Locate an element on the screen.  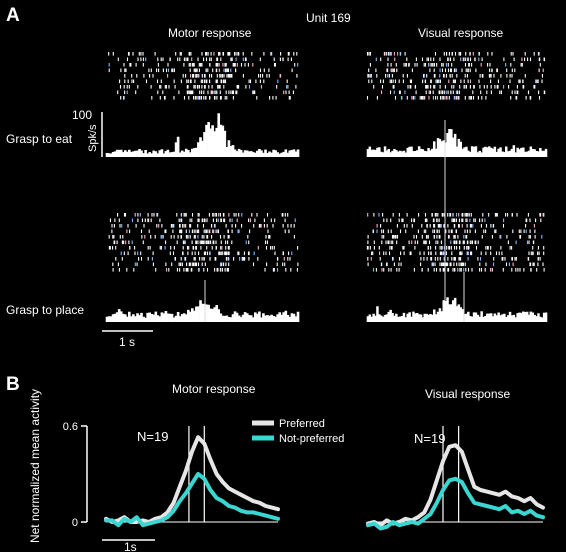
motor-line-chart is located at coordinates (192, 477).